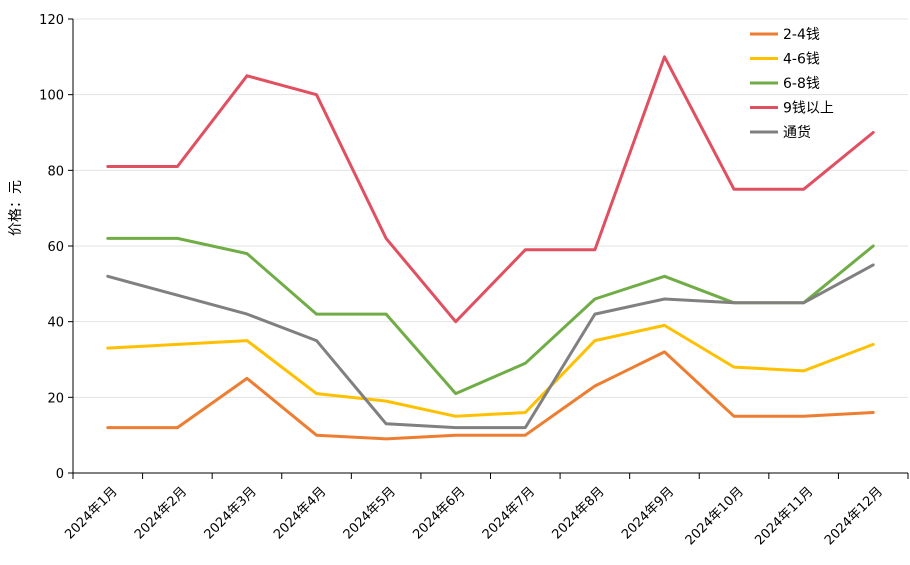 This screenshot has height=565, width=910. What do you see at coordinates (55, 398) in the screenshot?
I see `y-tick-label: 20` at bounding box center [55, 398].